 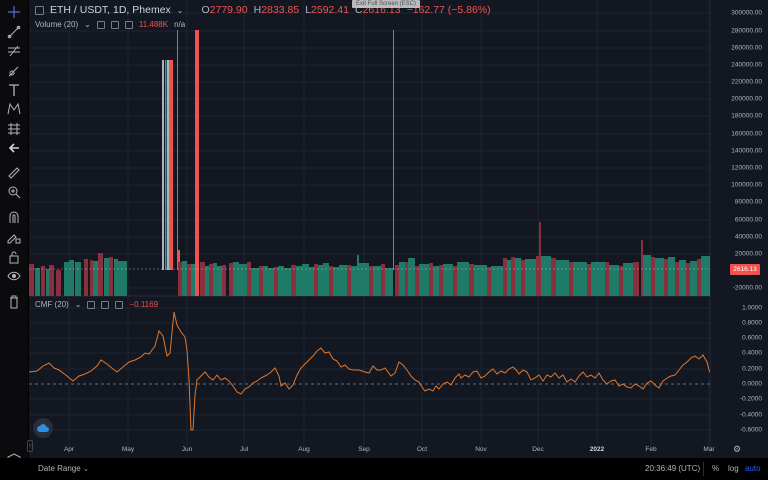 What do you see at coordinates (14, 276) in the screenshot?
I see `eye-icon` at bounding box center [14, 276].